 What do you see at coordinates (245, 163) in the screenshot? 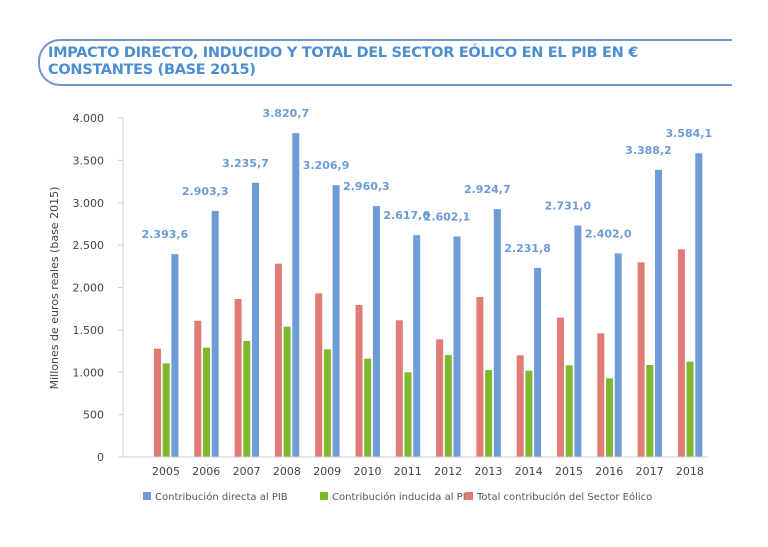
I see `data-label-2007: 3.235,7` at bounding box center [245, 163].